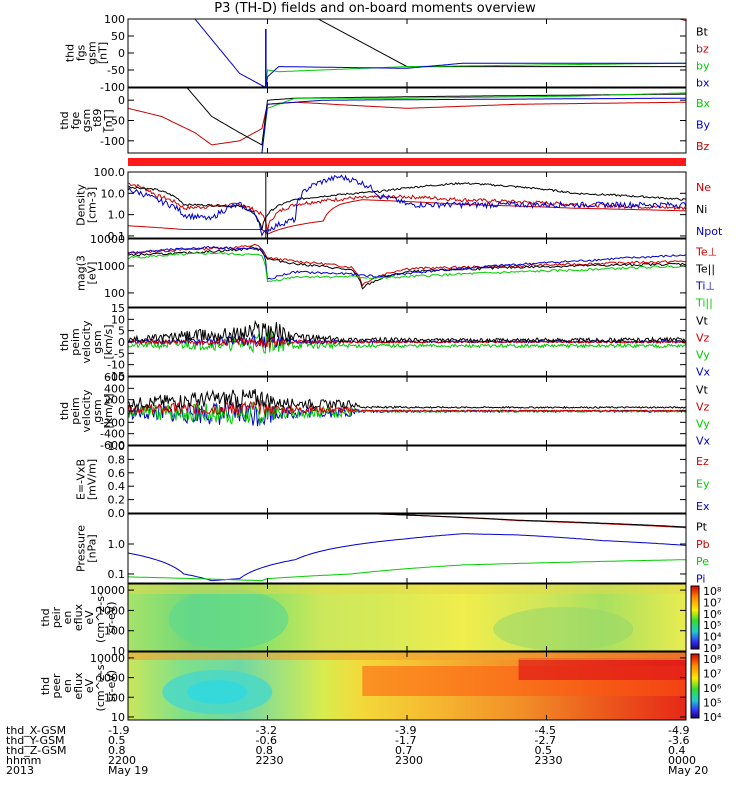 The height and width of the screenshot is (800, 750). I want to click on ion-spectrogram-region, so click(228, 619).